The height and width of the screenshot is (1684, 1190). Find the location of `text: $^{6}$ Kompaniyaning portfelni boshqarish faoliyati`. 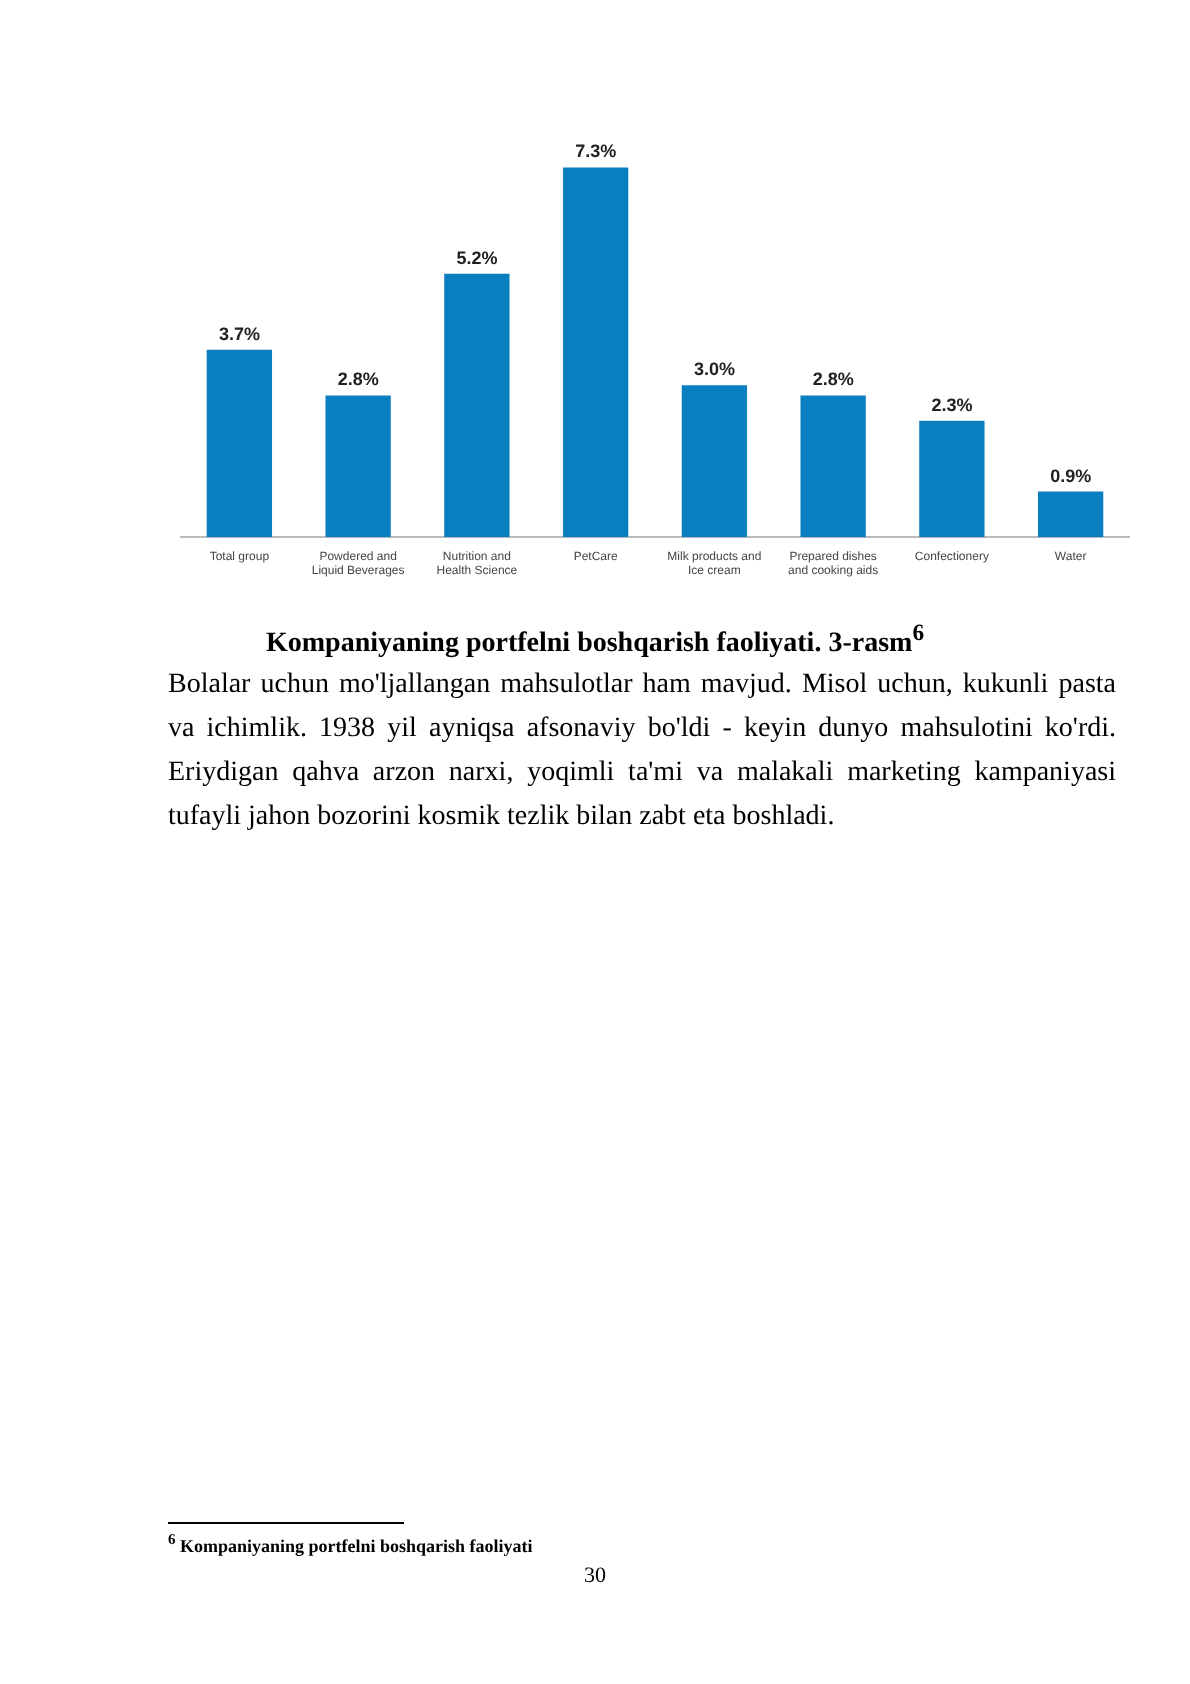

text: $^{6}$ Kompaniyaning portfelni boshqarish faoliyati is located at coordinates (350, 1543).